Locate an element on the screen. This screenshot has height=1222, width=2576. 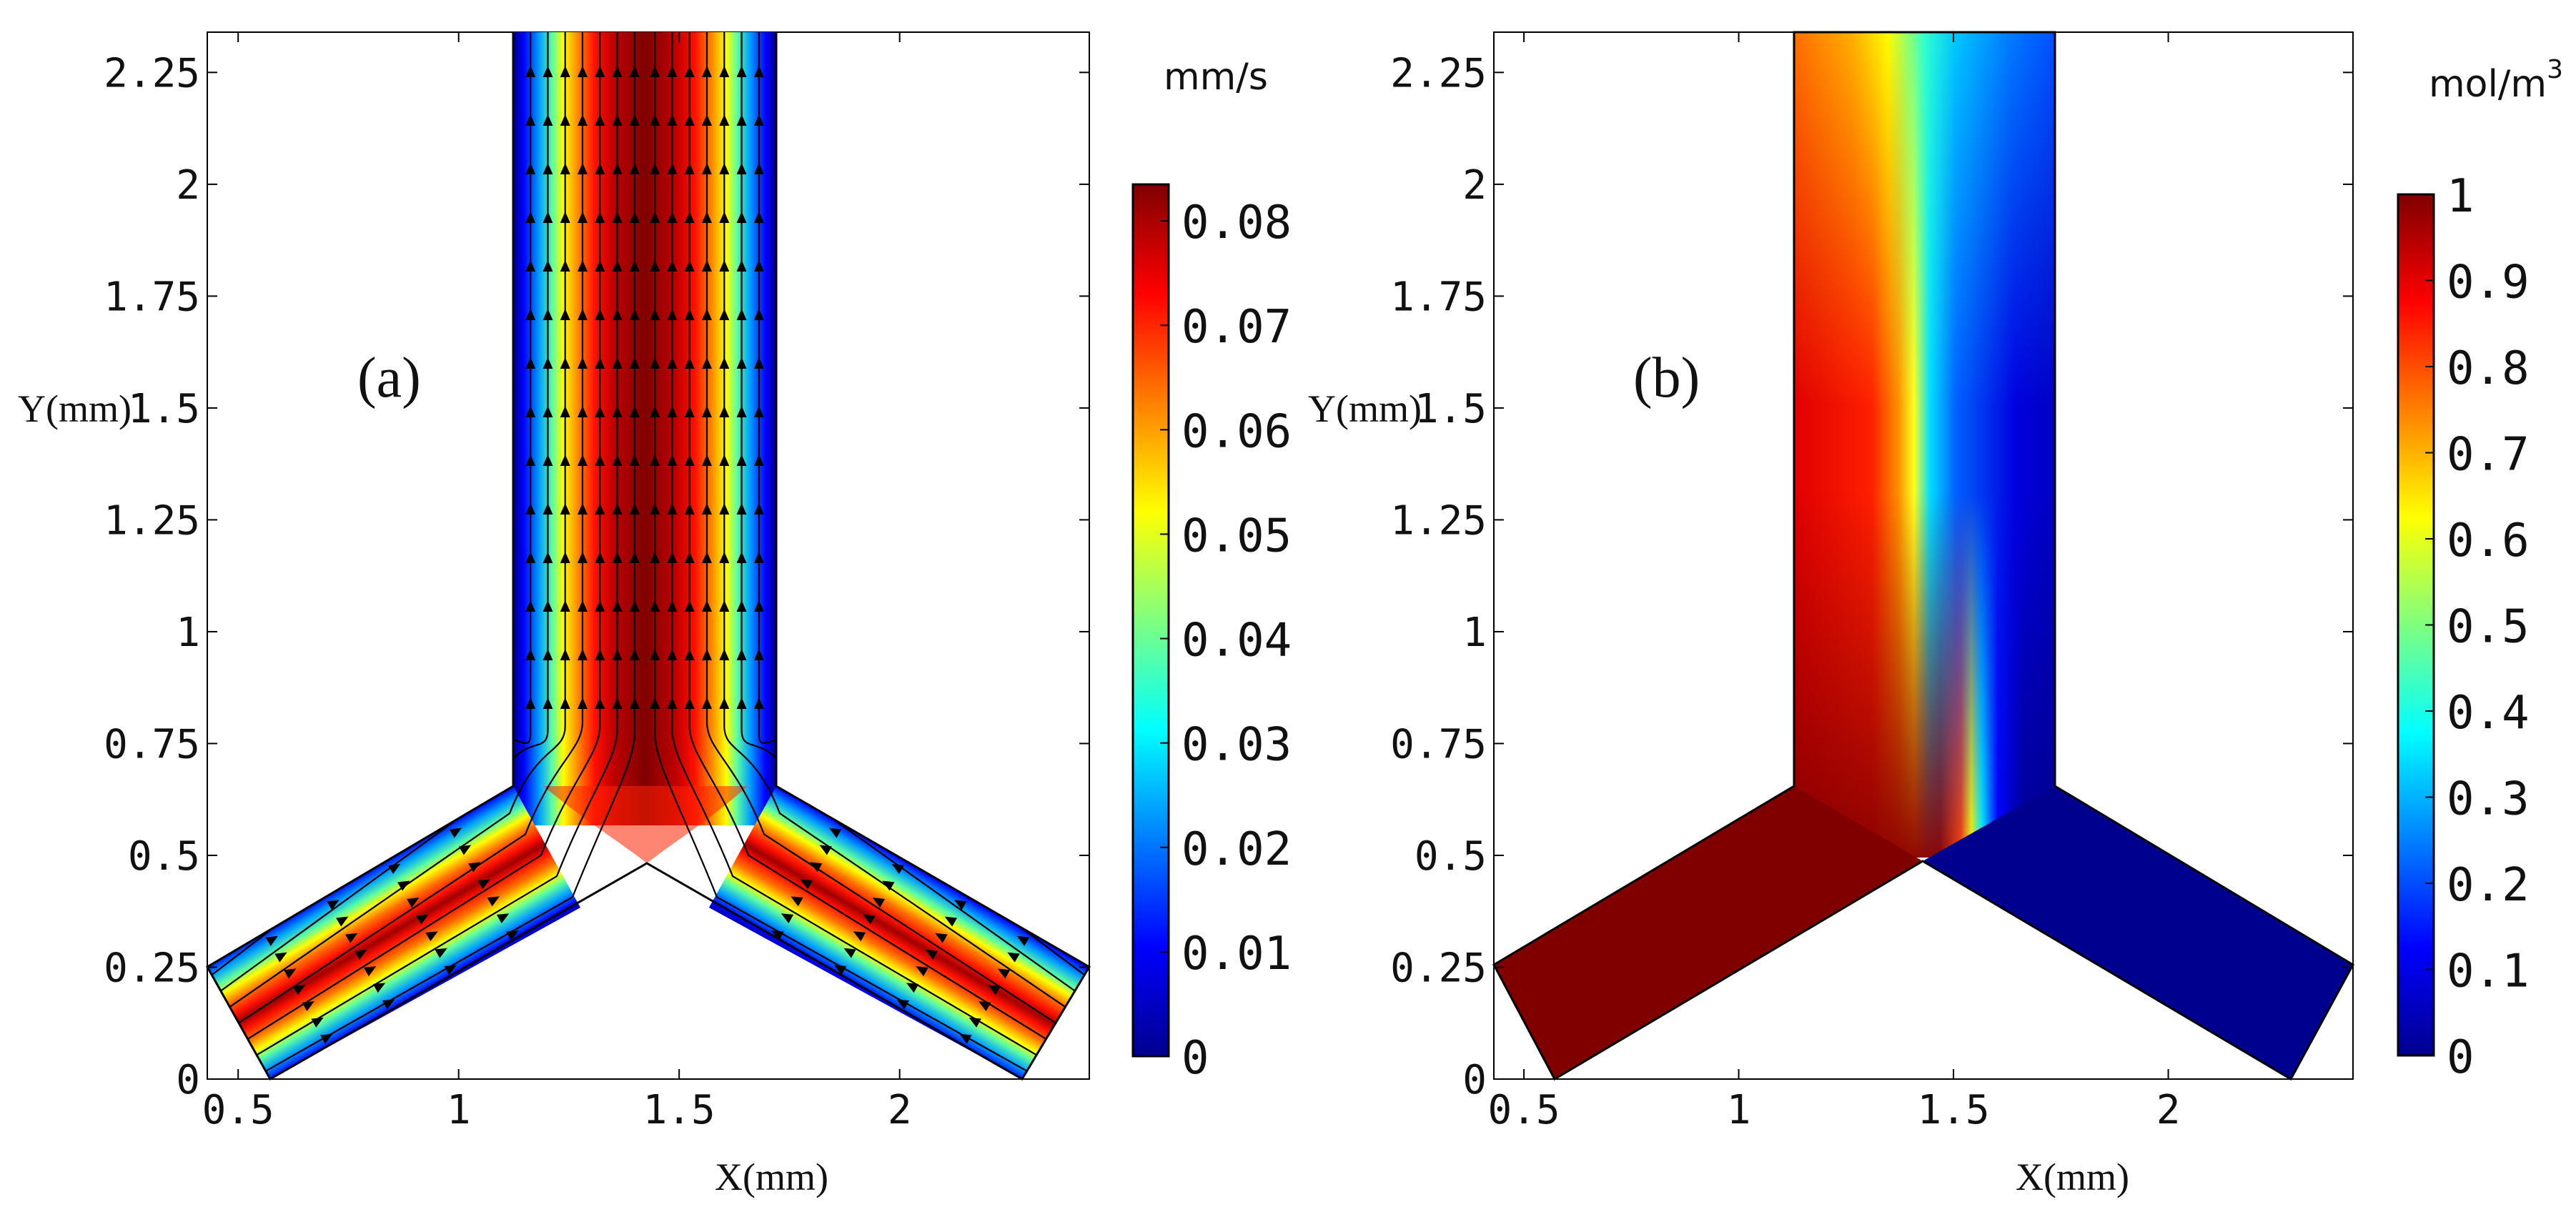
colorbar-tick-label: 0.5 is located at coordinates (2488, 627).